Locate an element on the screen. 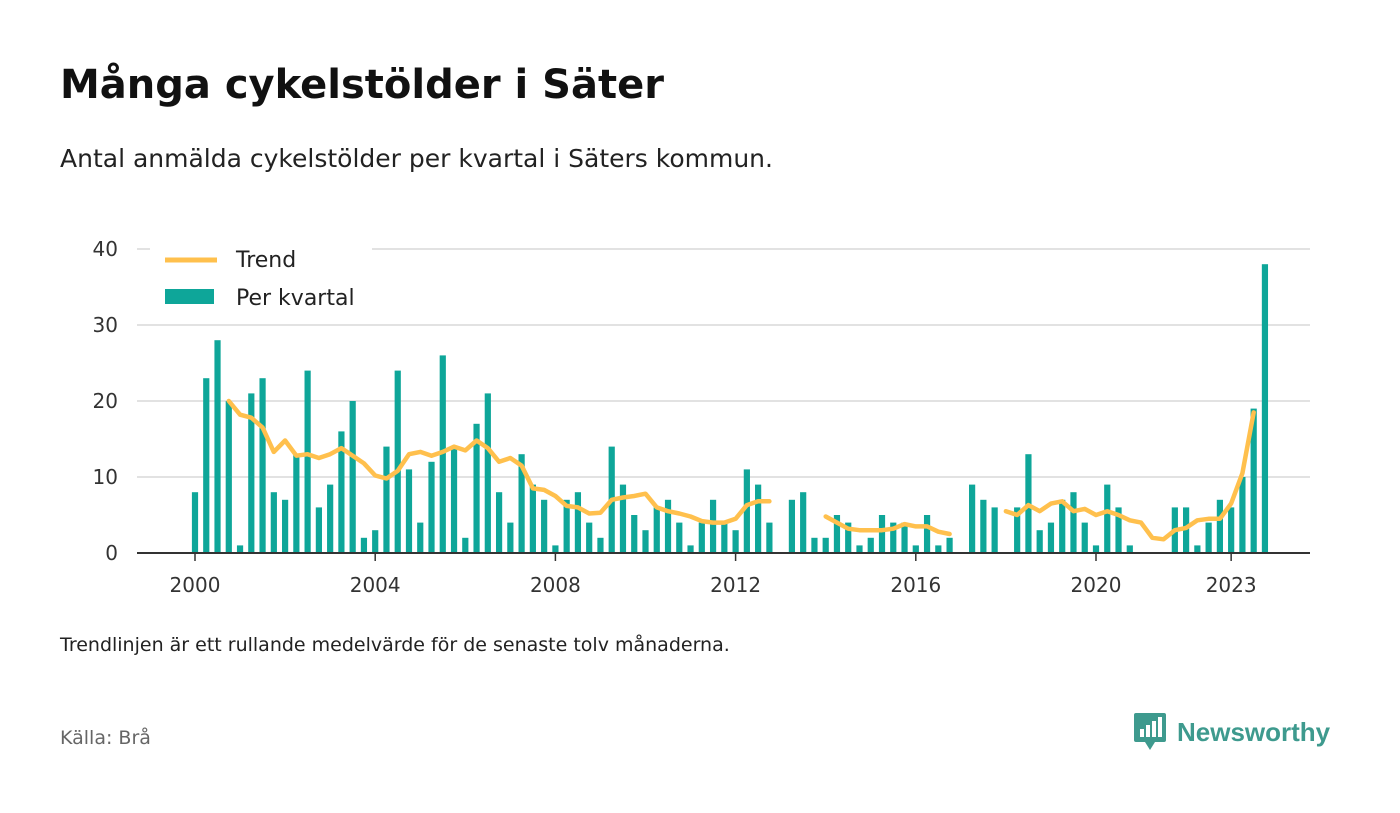 The image size is (1400, 813). bar-2003-Q3 is located at coordinates (352, 477).